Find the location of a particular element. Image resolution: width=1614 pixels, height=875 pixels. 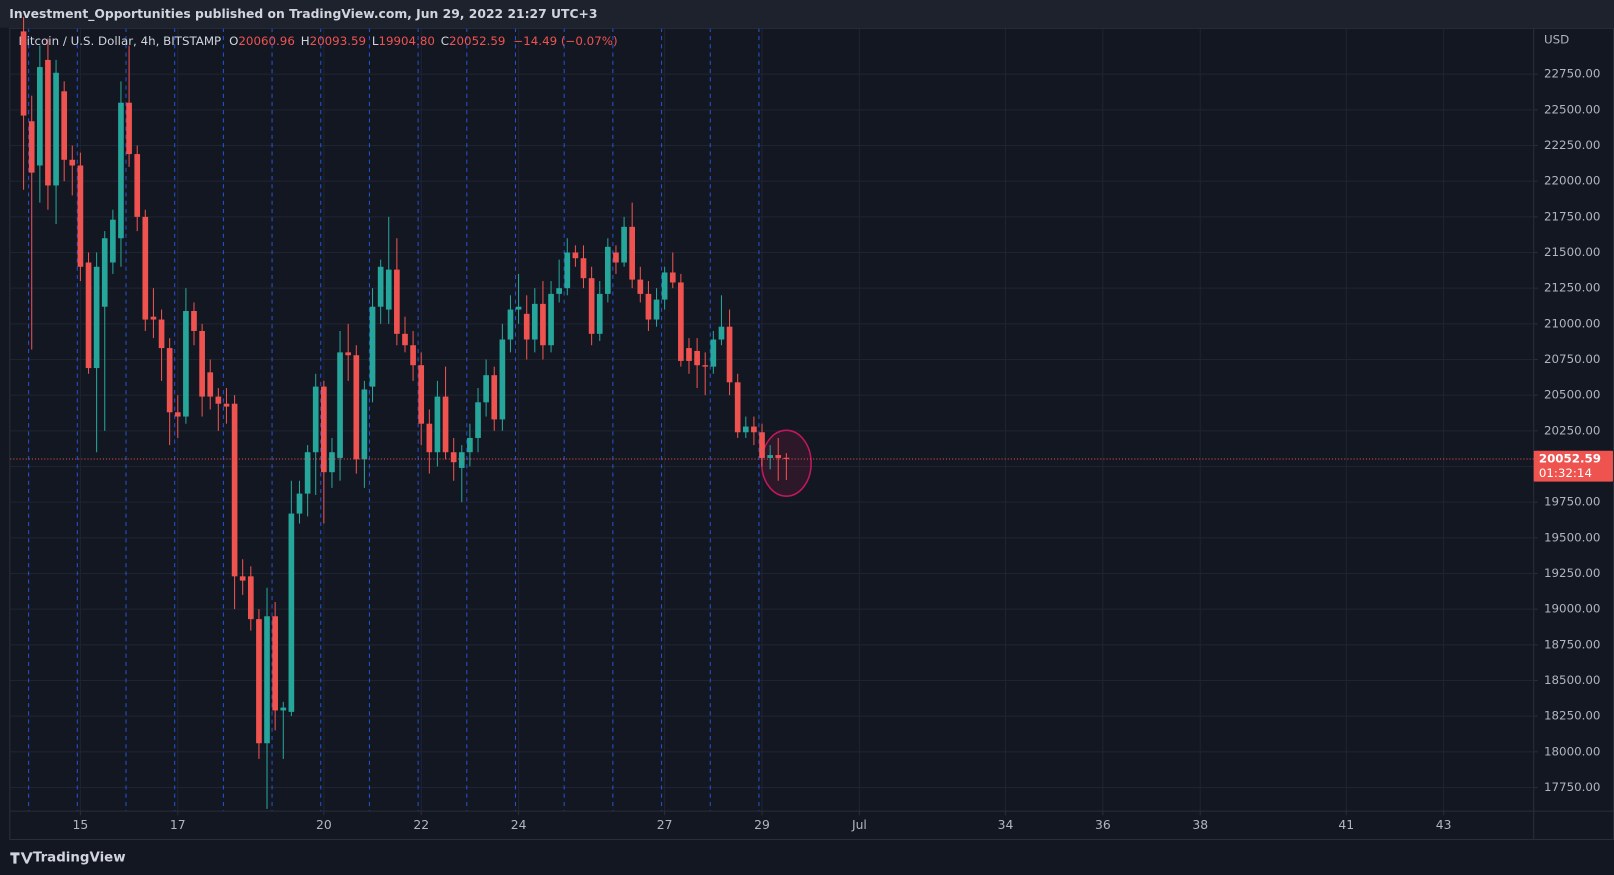

x-tick-label: 43 is located at coordinates (1444, 825).